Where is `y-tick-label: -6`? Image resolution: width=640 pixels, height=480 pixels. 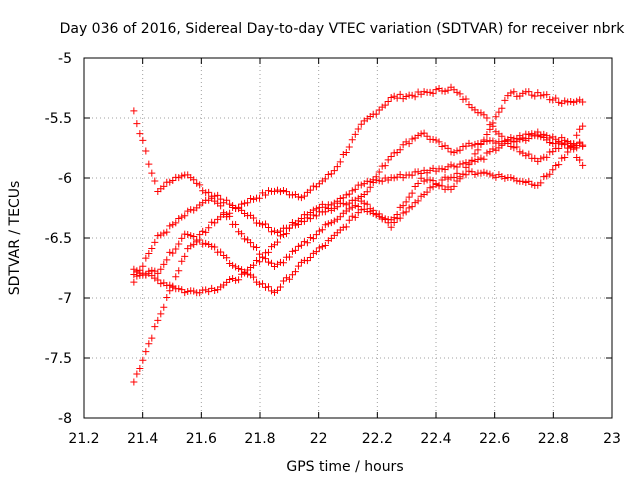 y-tick-label: -6 is located at coordinates (65, 179).